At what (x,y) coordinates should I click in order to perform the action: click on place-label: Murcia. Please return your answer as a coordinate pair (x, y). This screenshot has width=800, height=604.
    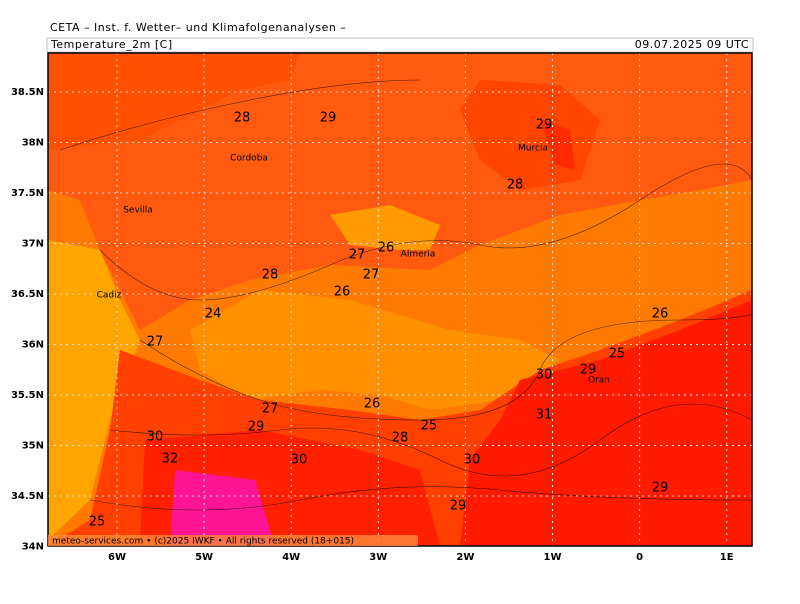
    Looking at the image, I should click on (533, 149).